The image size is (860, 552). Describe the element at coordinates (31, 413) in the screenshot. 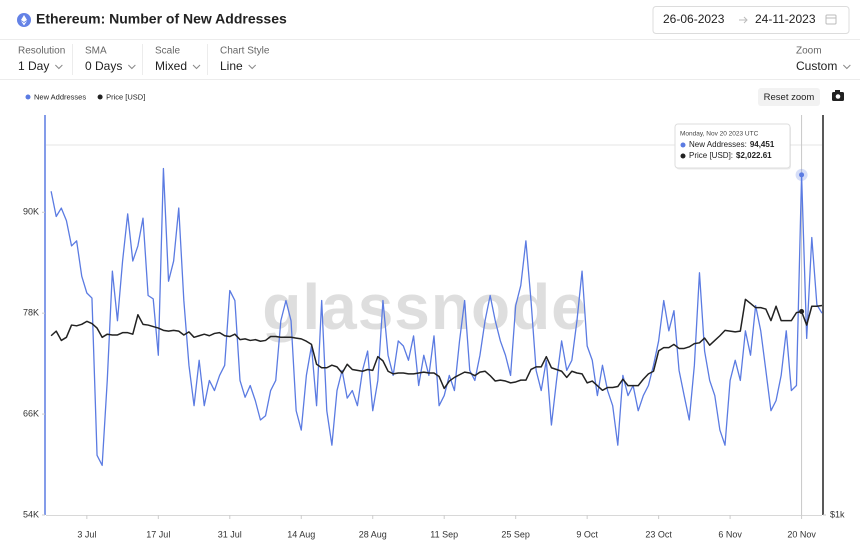

I see `y-tick-label: 66K` at that location.